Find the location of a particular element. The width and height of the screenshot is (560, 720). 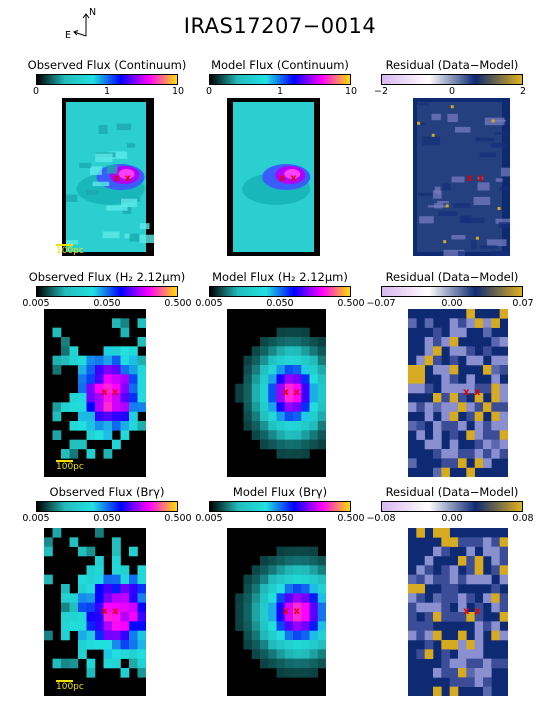

scale-bar-label-r3: 100pc is located at coordinates (70, 687).